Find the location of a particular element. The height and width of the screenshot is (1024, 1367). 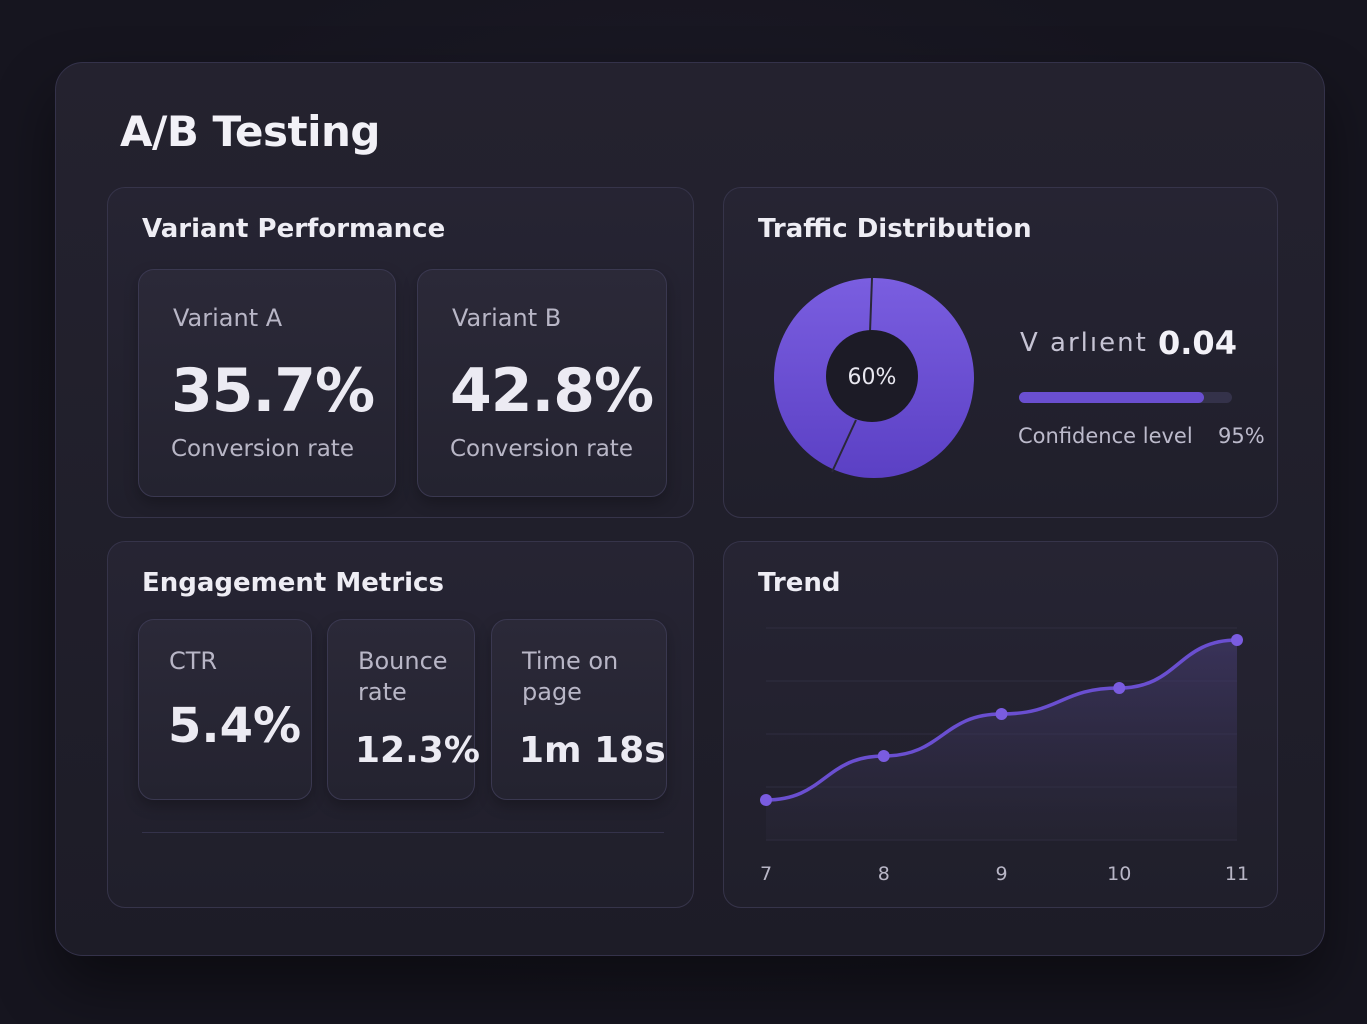

trend-x-tick-label: 10 is located at coordinates (1119, 874).